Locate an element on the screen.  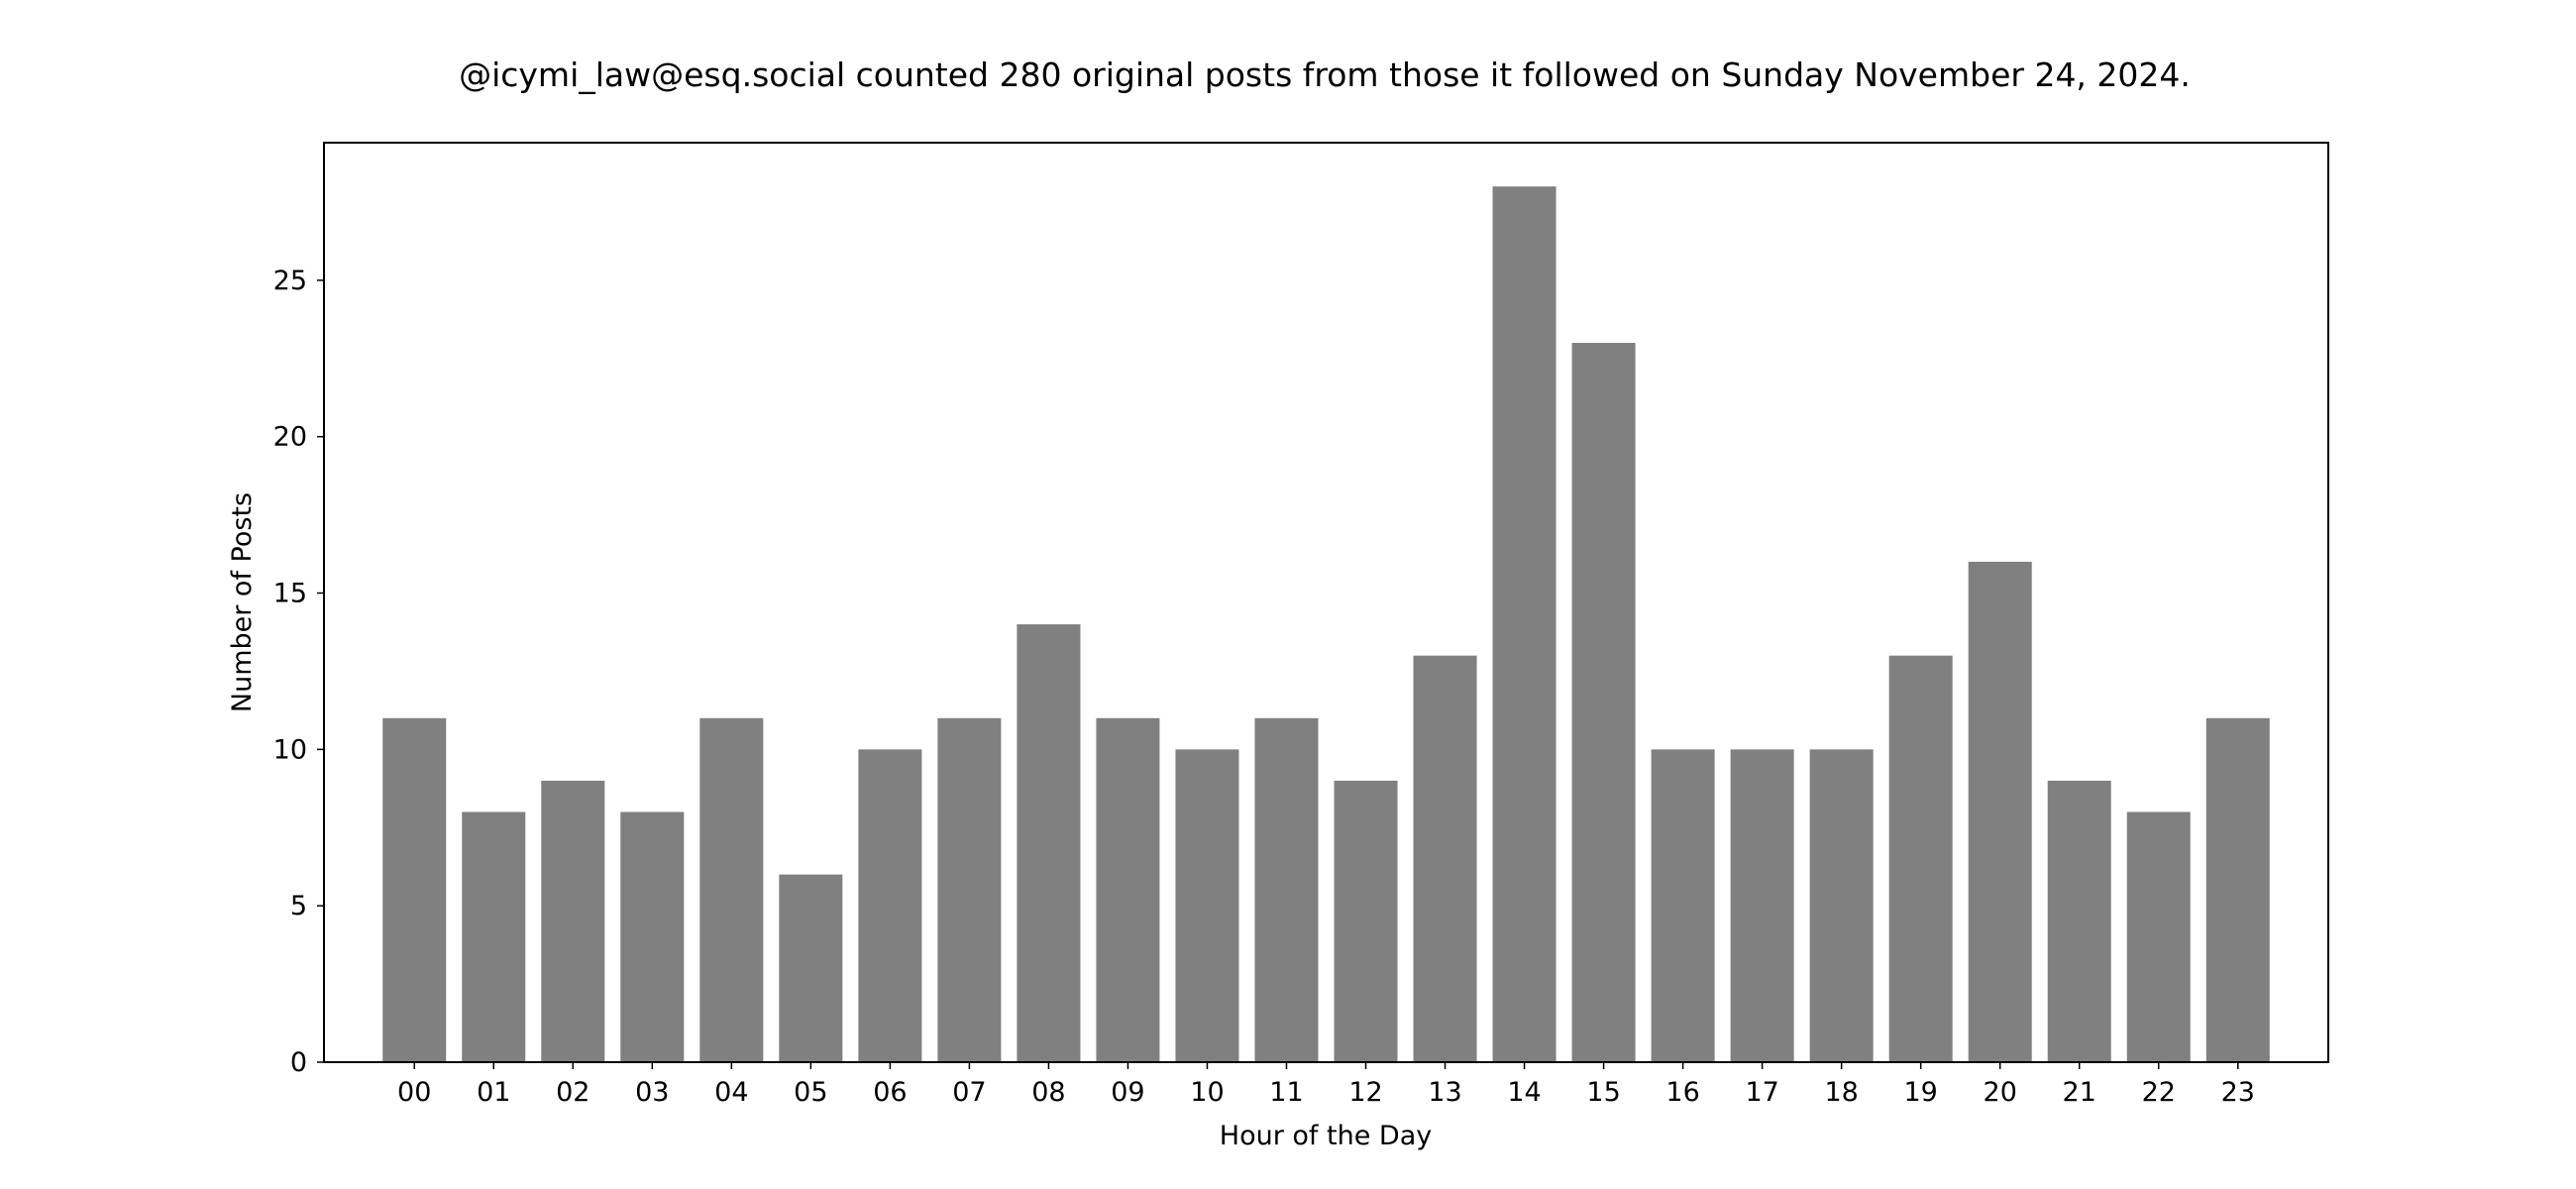
x-tick-label: 17 is located at coordinates (1761, 1093).